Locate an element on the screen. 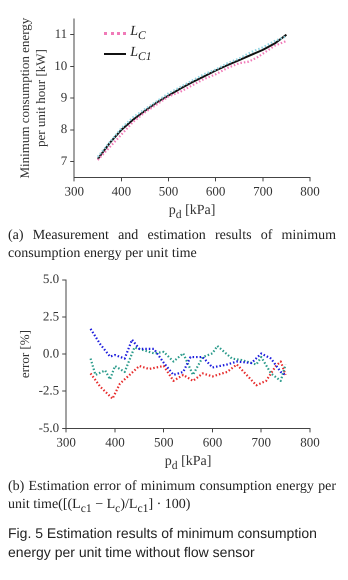 This screenshot has height=580, width=348. y-tick-label: 5.0 is located at coordinates (51, 278).